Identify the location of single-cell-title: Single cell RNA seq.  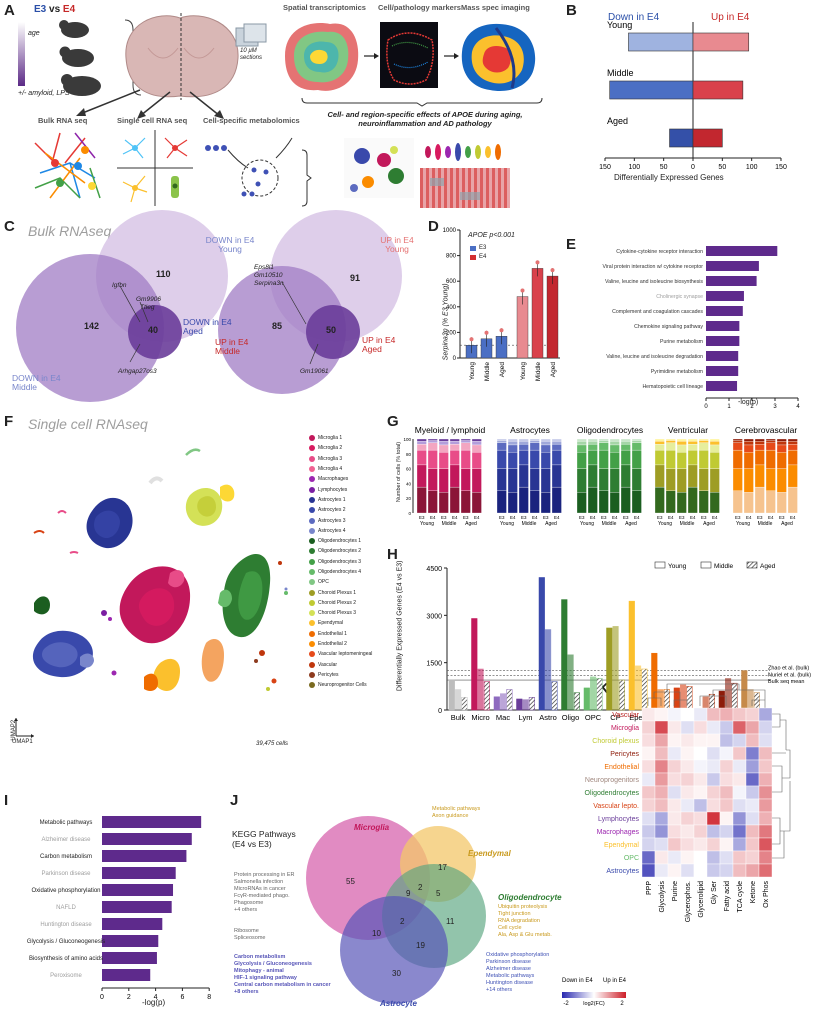
(152, 120).